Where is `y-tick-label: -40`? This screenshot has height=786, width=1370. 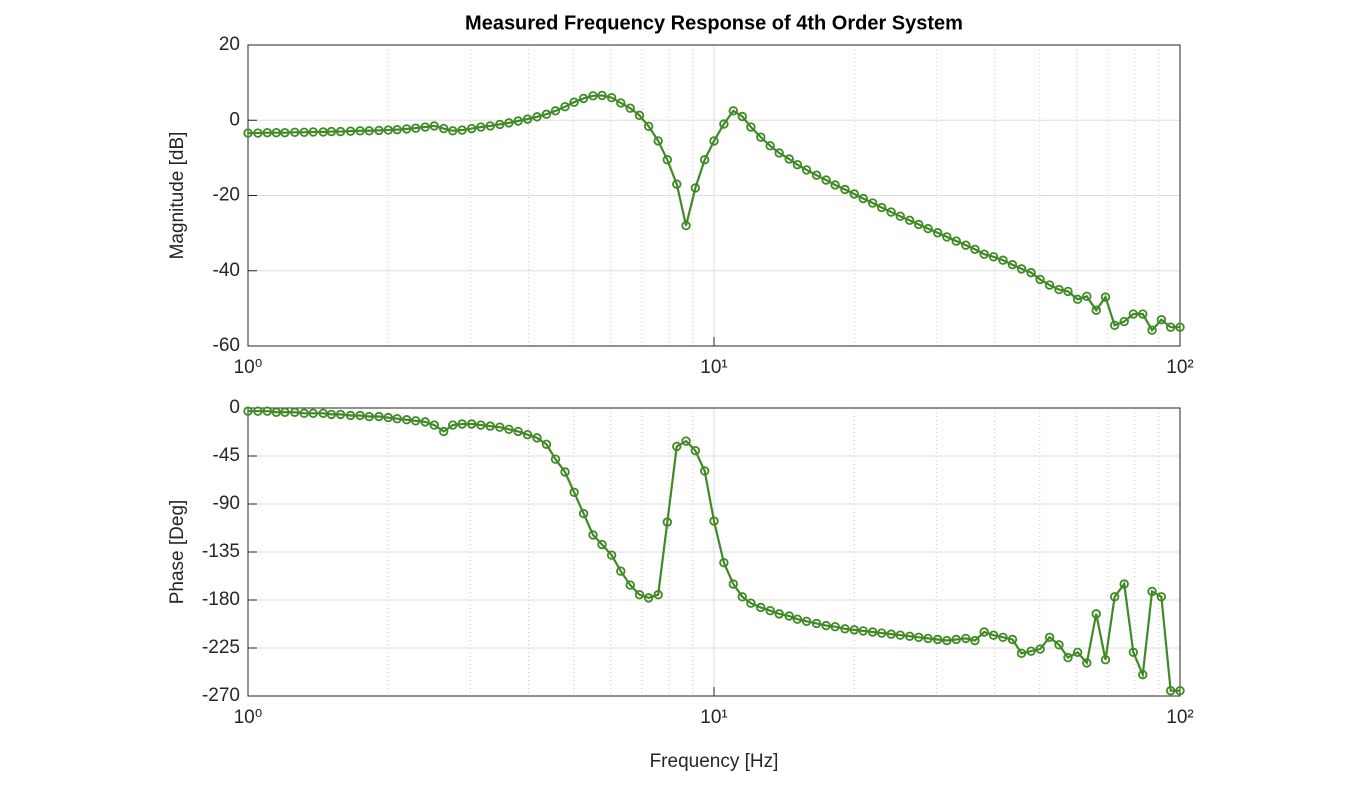 y-tick-label: -40 is located at coordinates (226, 270).